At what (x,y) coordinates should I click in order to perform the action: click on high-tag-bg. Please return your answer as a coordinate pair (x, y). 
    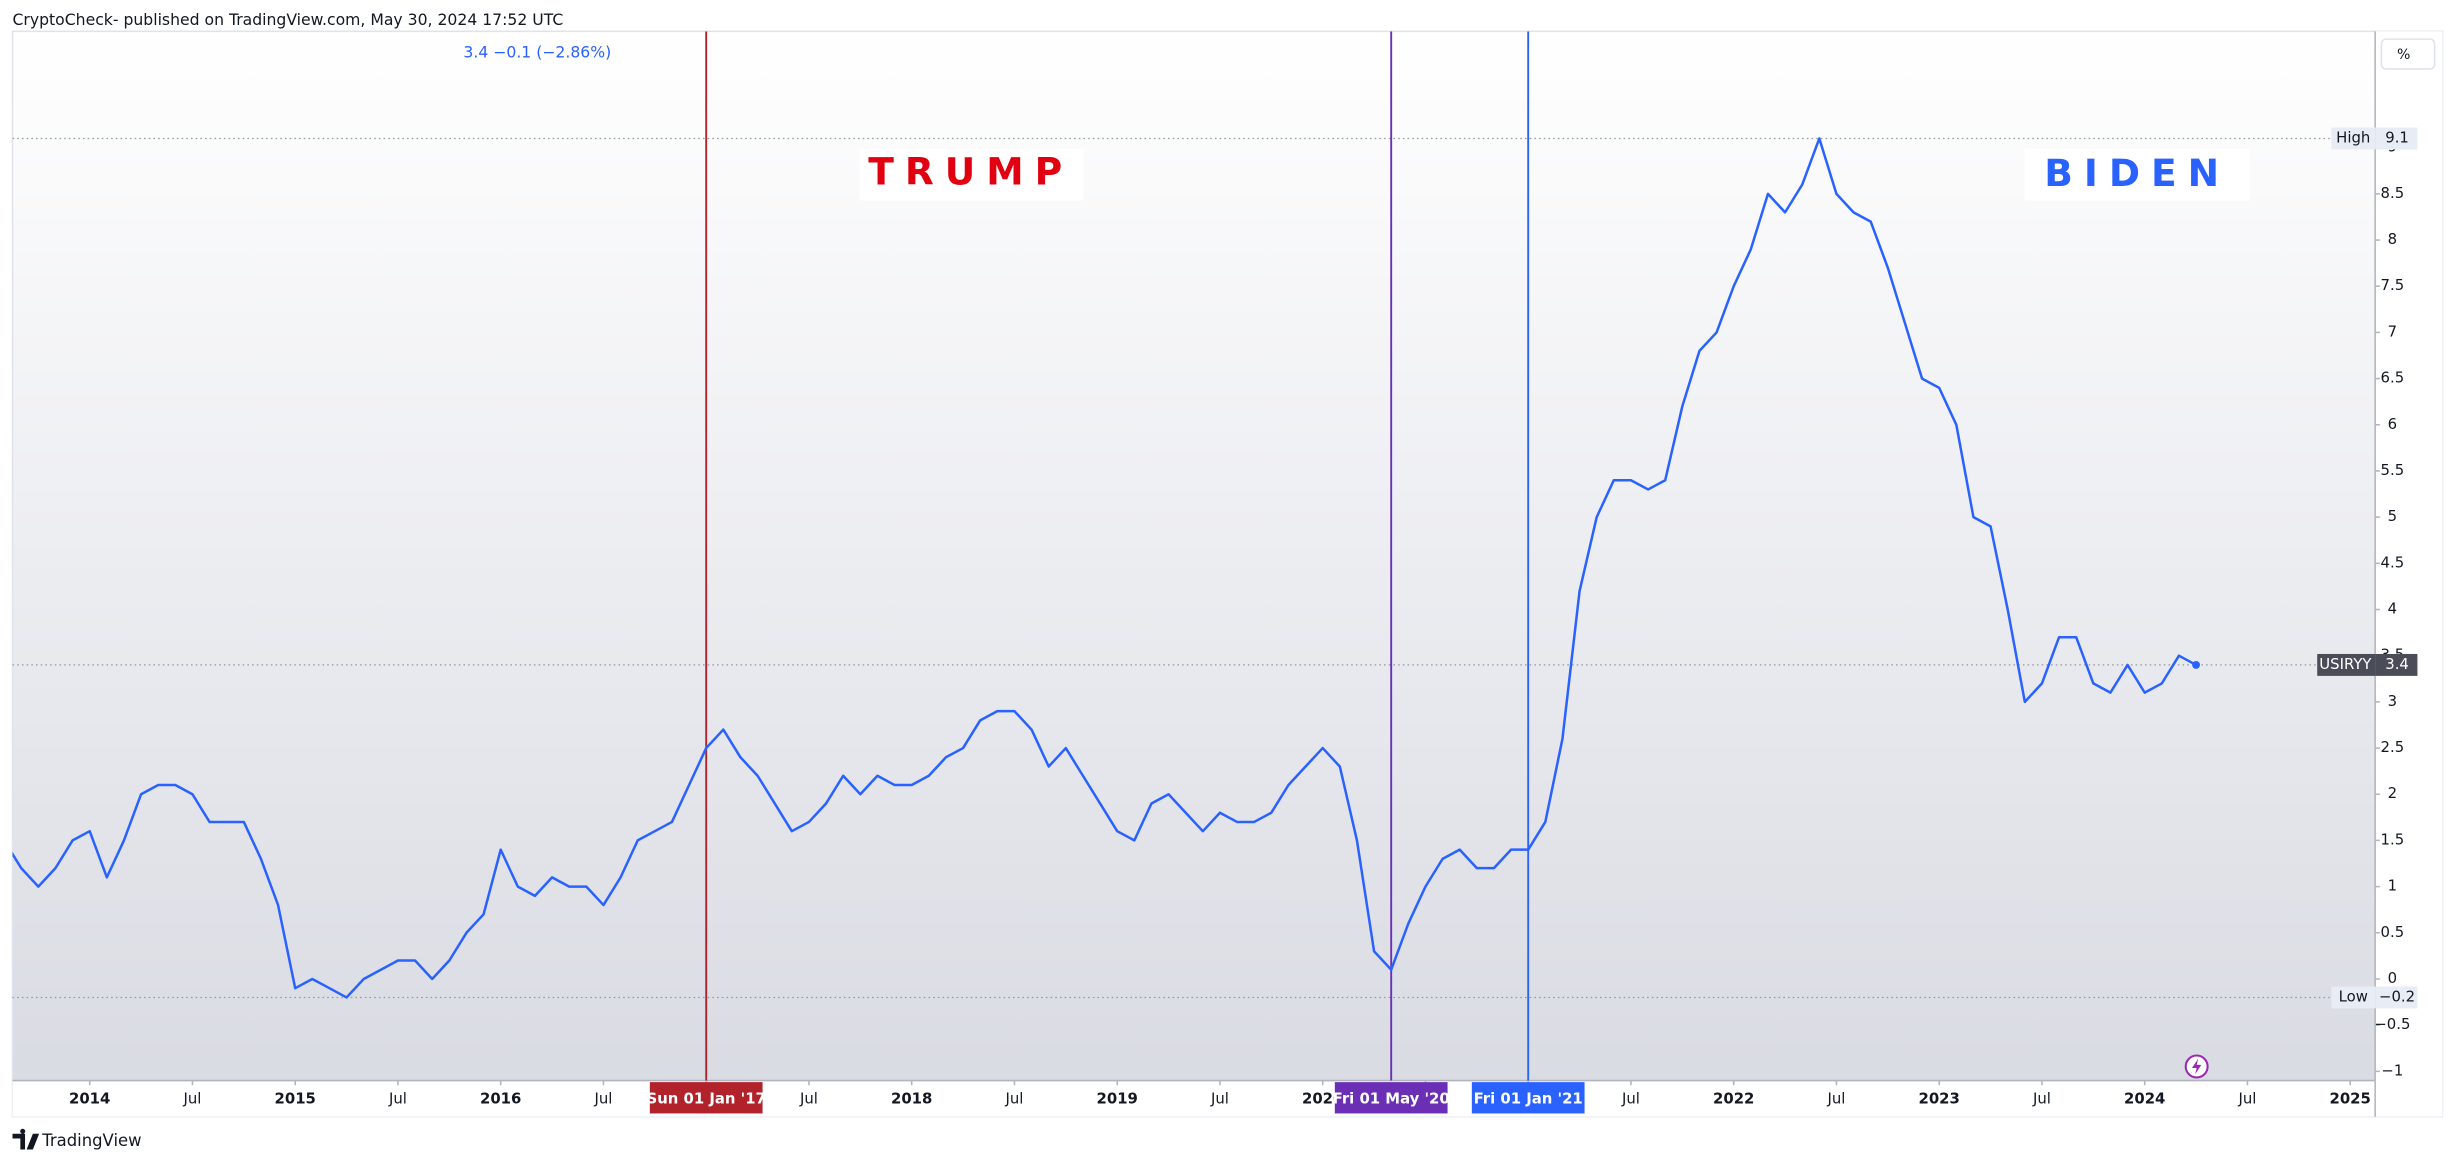
    Looking at the image, I should click on (2396, 138).